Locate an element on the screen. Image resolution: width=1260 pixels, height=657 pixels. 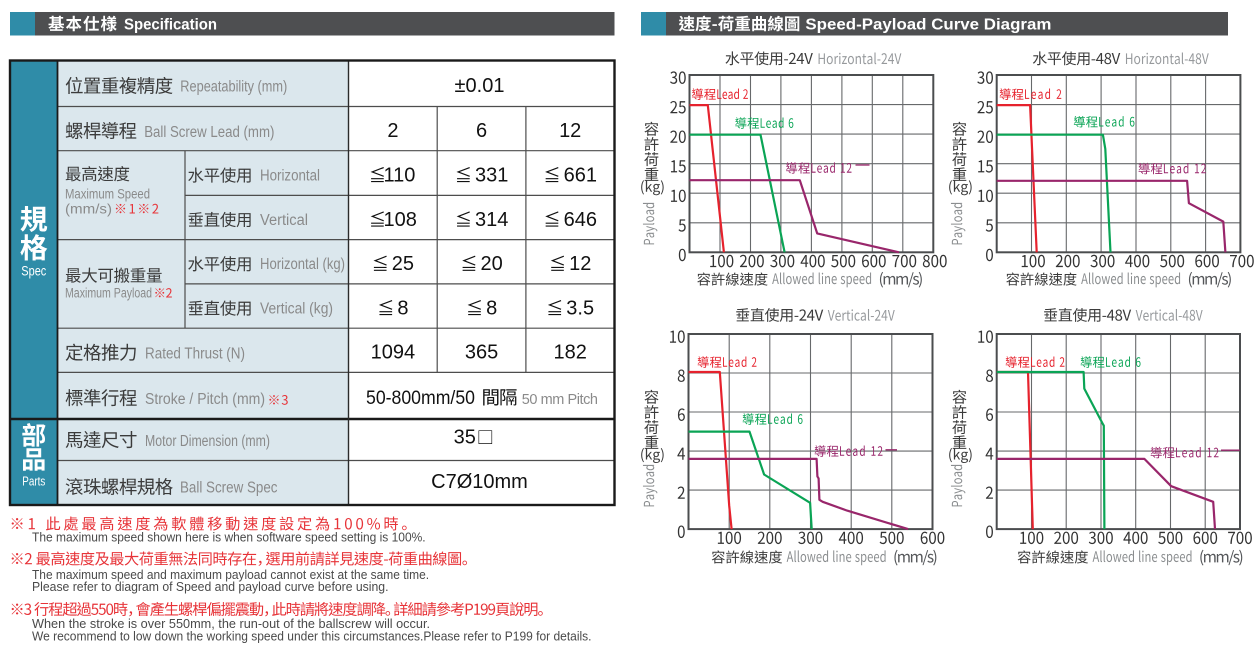
svg-text: 110 is located at coordinates (400, 175).